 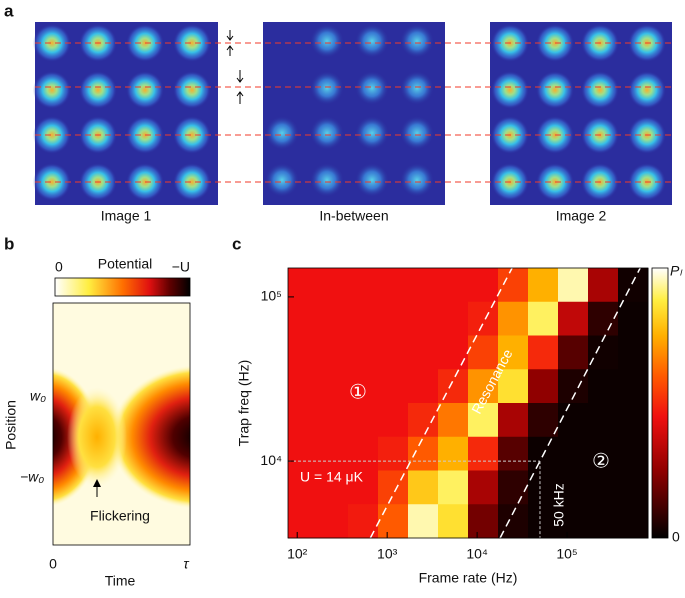 What do you see at coordinates (53, 564) in the screenshot?
I see `x-tick-label: 0` at bounding box center [53, 564].